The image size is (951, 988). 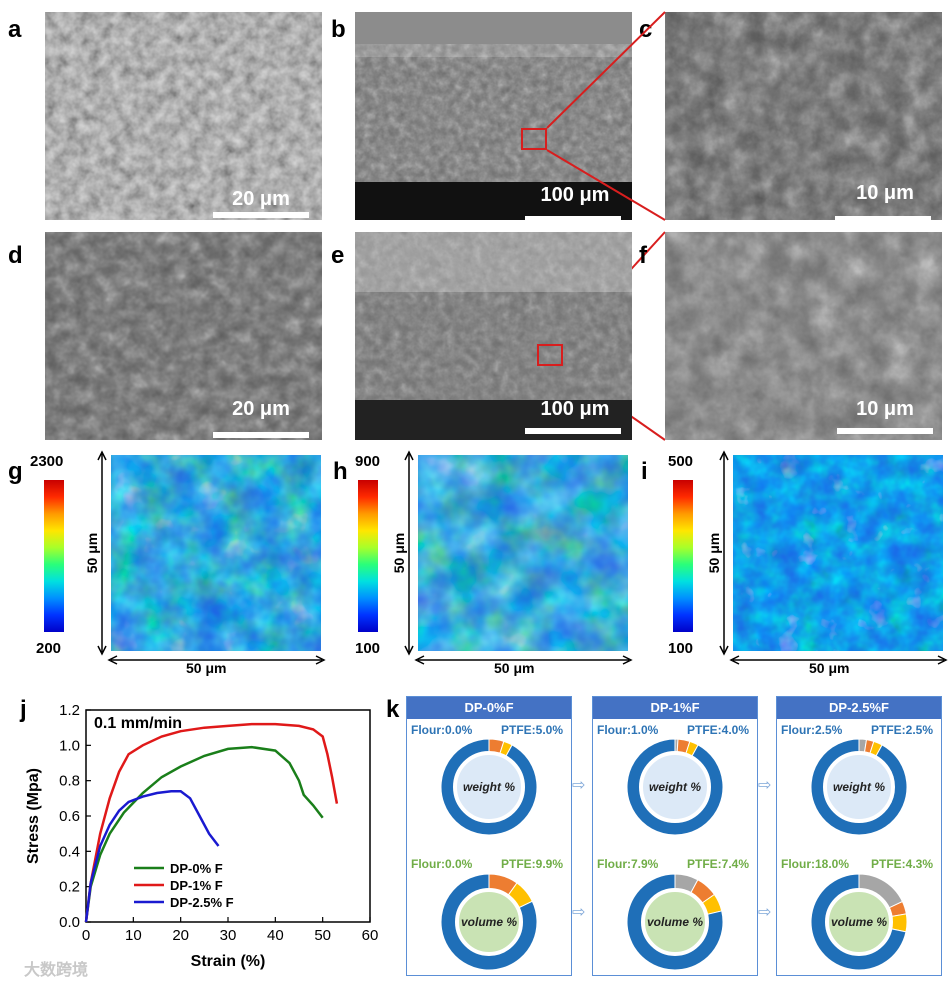 I want to click on y-tick-label: 0.0, so click(x=69, y=922).